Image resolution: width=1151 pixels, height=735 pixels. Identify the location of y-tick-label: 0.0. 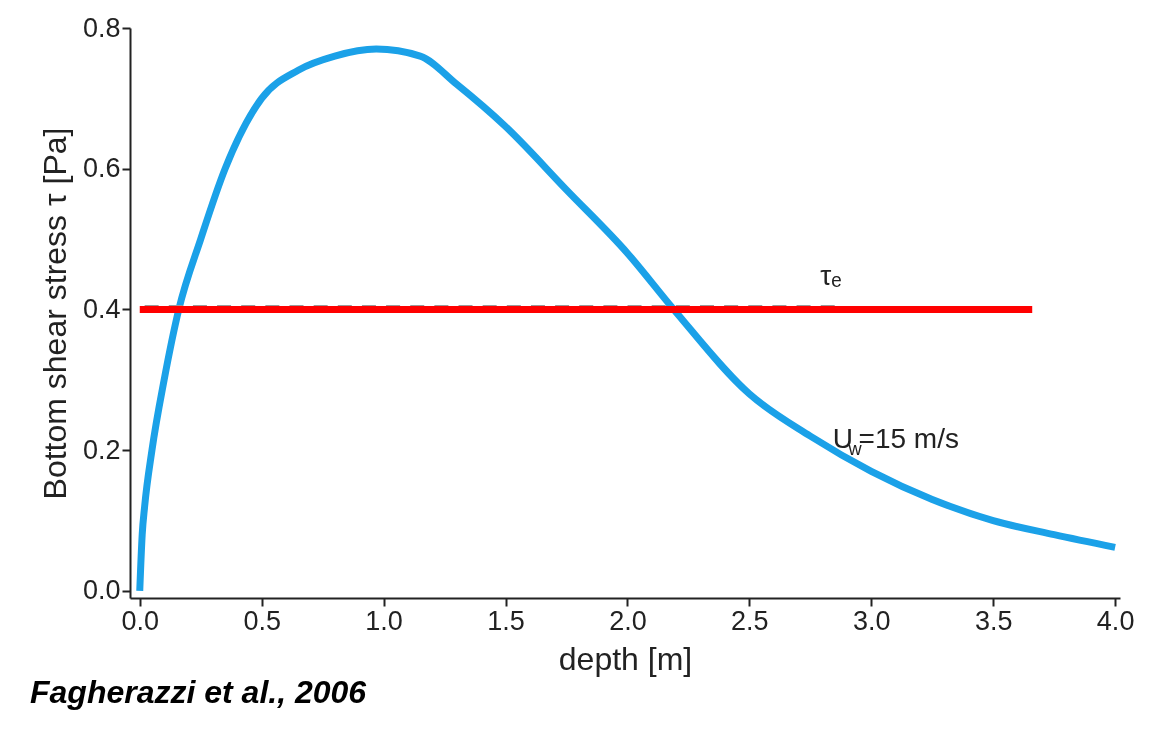
(101, 590).